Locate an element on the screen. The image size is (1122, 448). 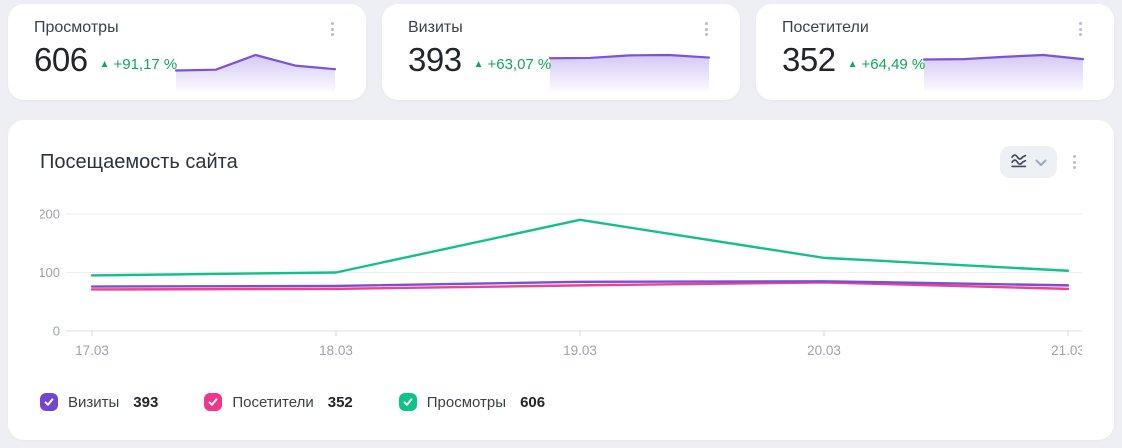
chevron-down-icon is located at coordinates (1041, 162).